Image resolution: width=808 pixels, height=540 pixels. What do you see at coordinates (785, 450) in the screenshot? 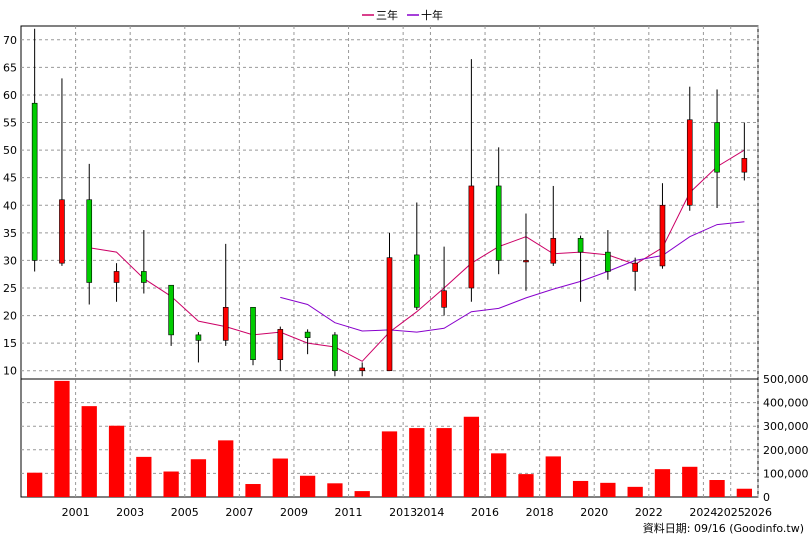
I see `volume-tick-label: 200,000` at bounding box center [785, 450].